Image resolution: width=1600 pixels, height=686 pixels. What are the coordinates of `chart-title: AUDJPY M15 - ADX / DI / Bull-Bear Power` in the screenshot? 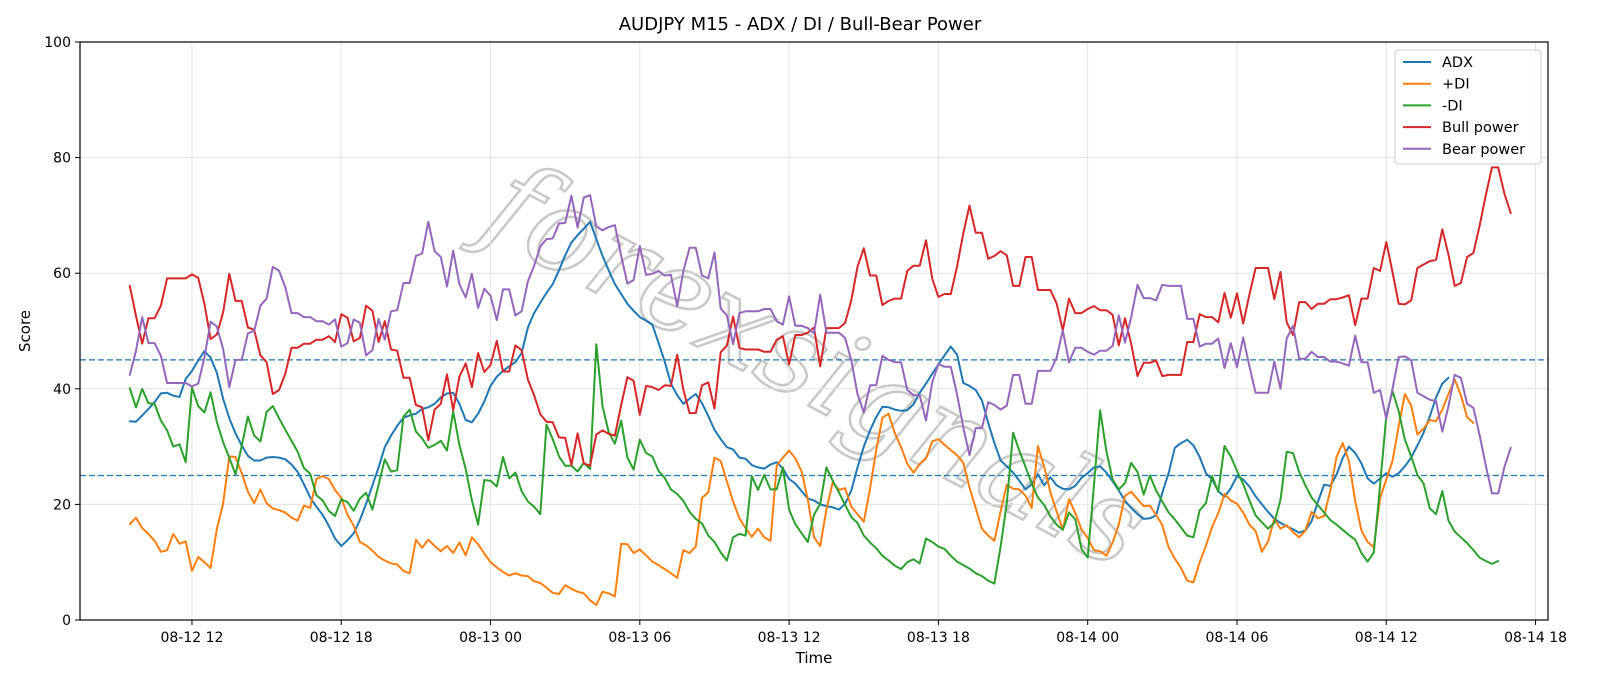 It's located at (800, 24).